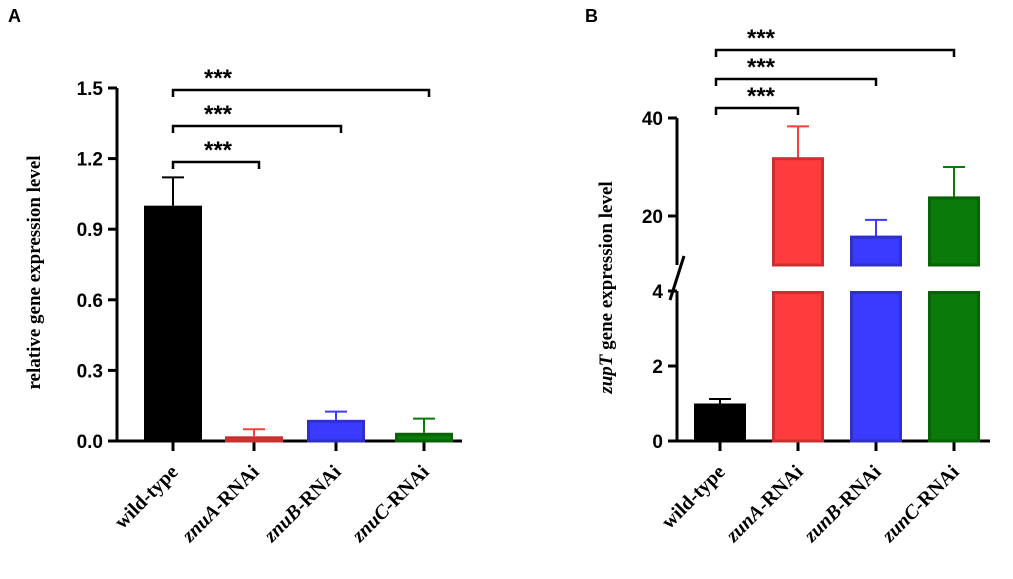 The width and height of the screenshot is (1013, 579). What do you see at coordinates (34, 272) in the screenshot?
I see `y-axis-label: relative gene expression level` at bounding box center [34, 272].